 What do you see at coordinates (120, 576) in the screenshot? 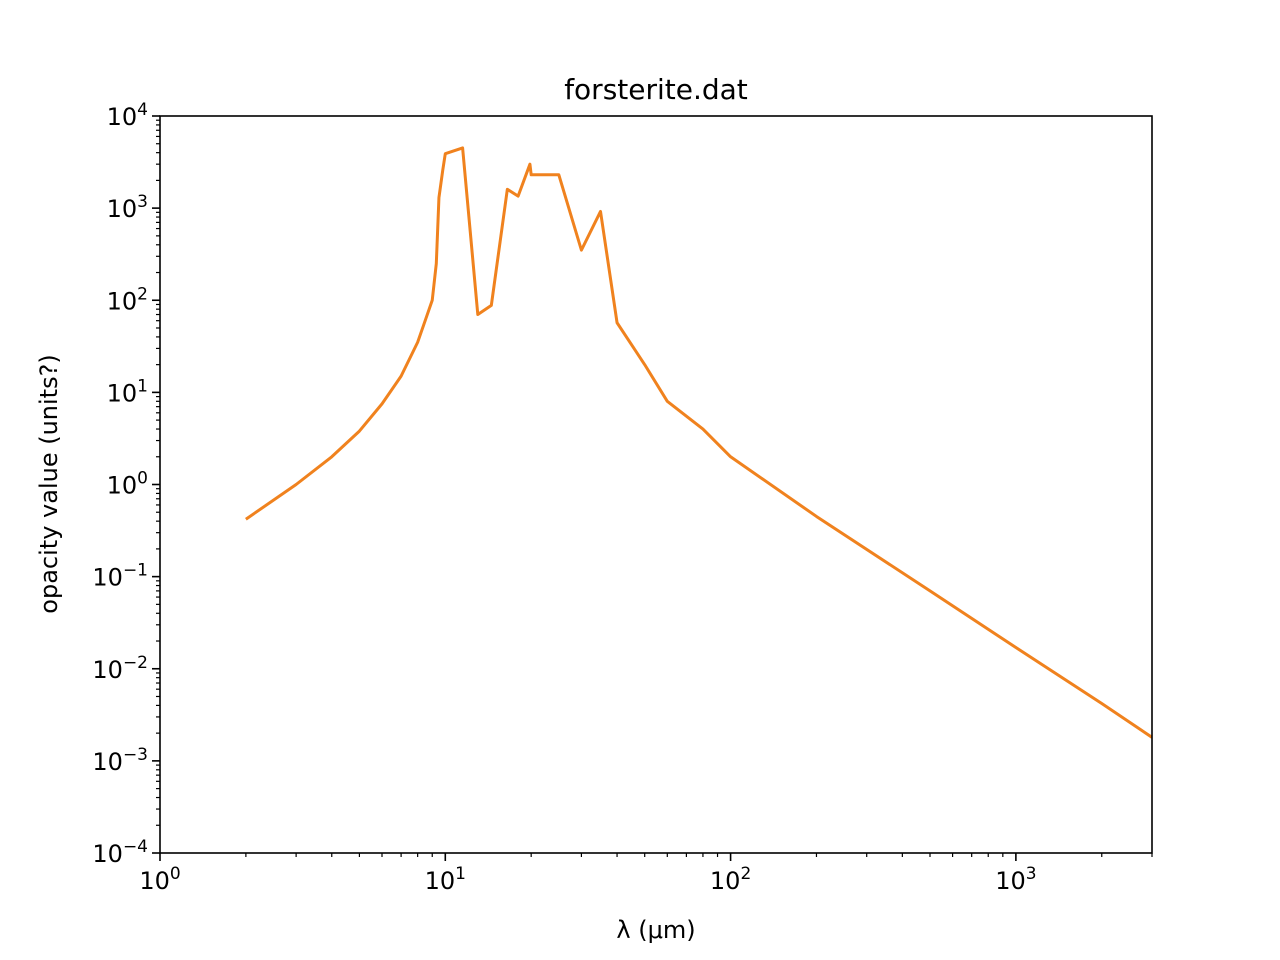
I see `y-tick-label: 10⁻¹` at bounding box center [120, 576].